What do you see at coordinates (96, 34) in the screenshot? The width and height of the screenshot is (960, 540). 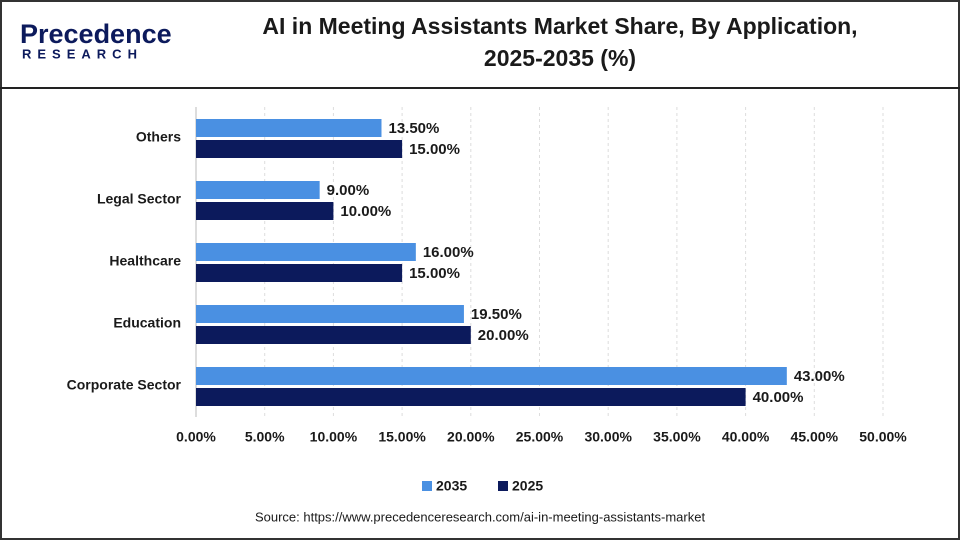 I see `logo-name: Precedence` at bounding box center [96, 34].